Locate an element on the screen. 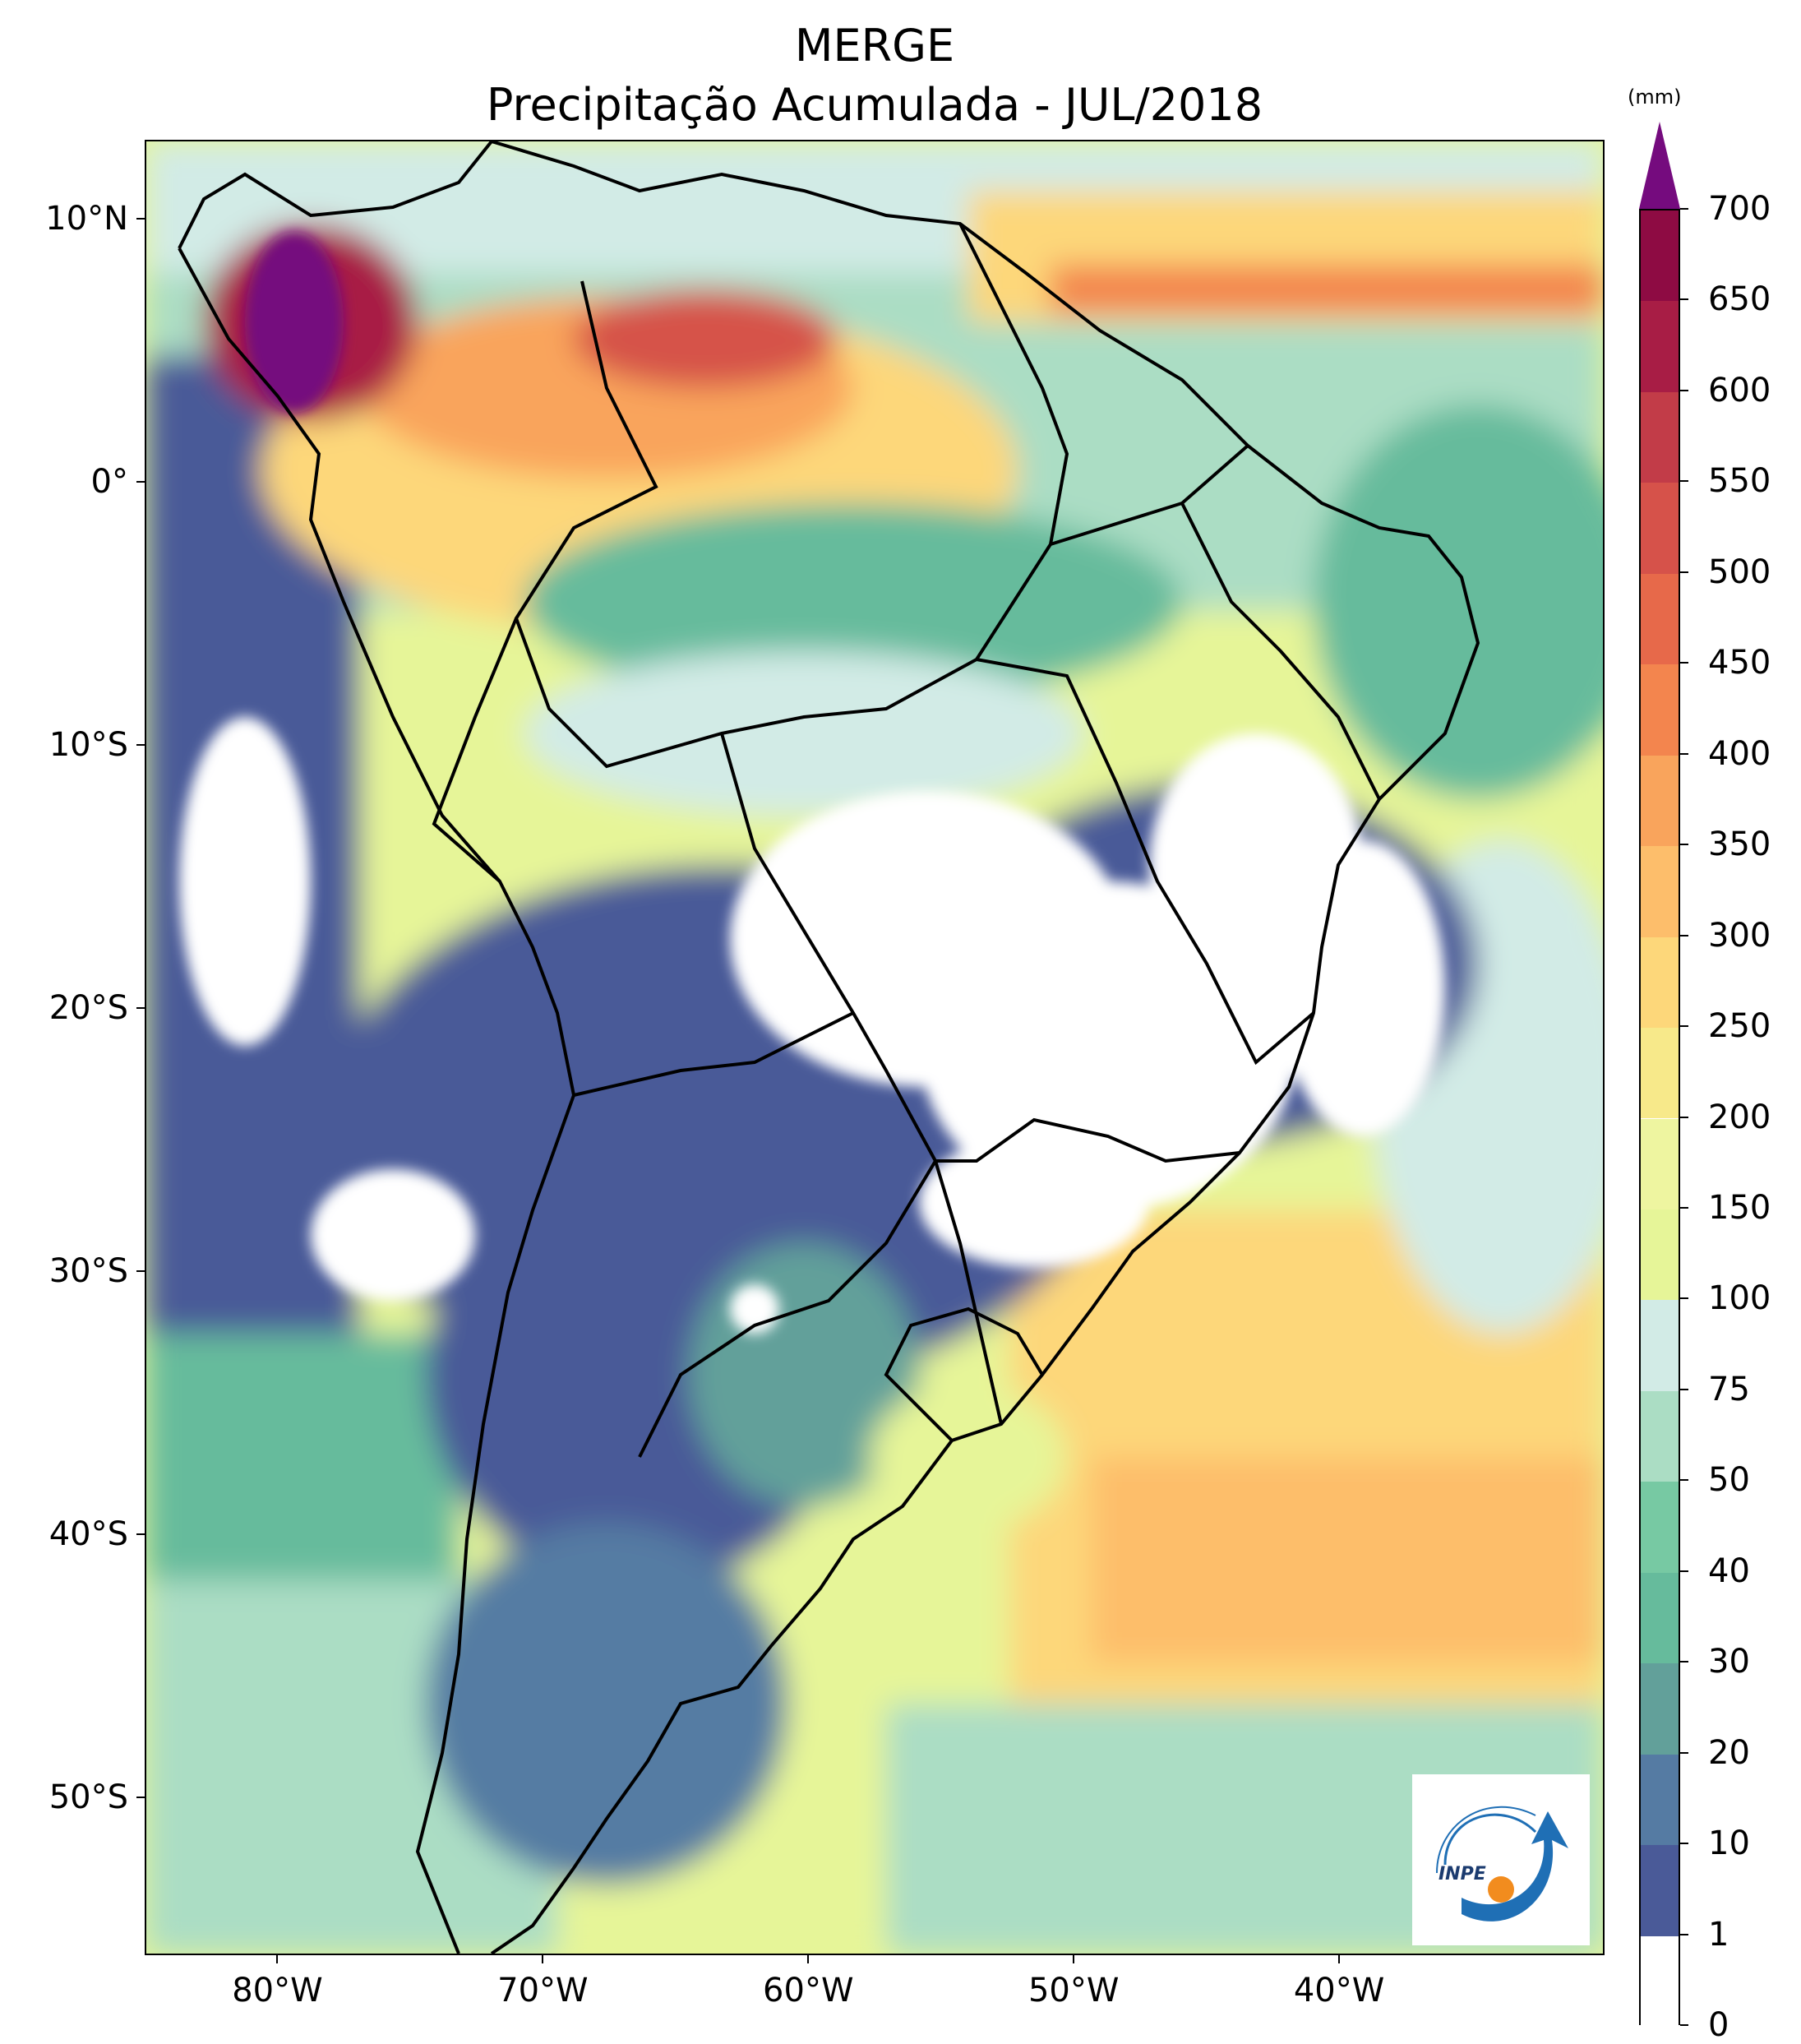 The width and height of the screenshot is (1801, 2044). colorbar-level-label: 0 is located at coordinates (1719, 2025).